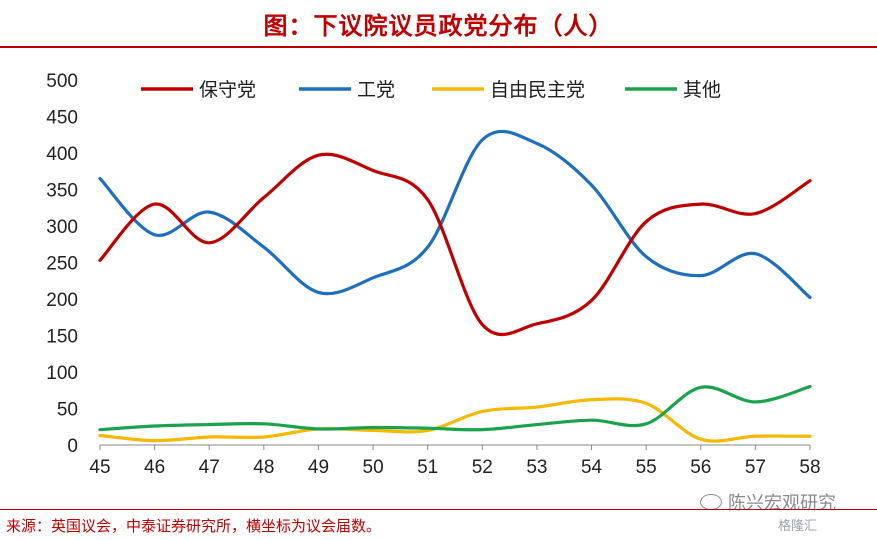 The height and width of the screenshot is (540, 877). What do you see at coordinates (67, 410) in the screenshot?
I see `y-tick-label: 50` at bounding box center [67, 410].